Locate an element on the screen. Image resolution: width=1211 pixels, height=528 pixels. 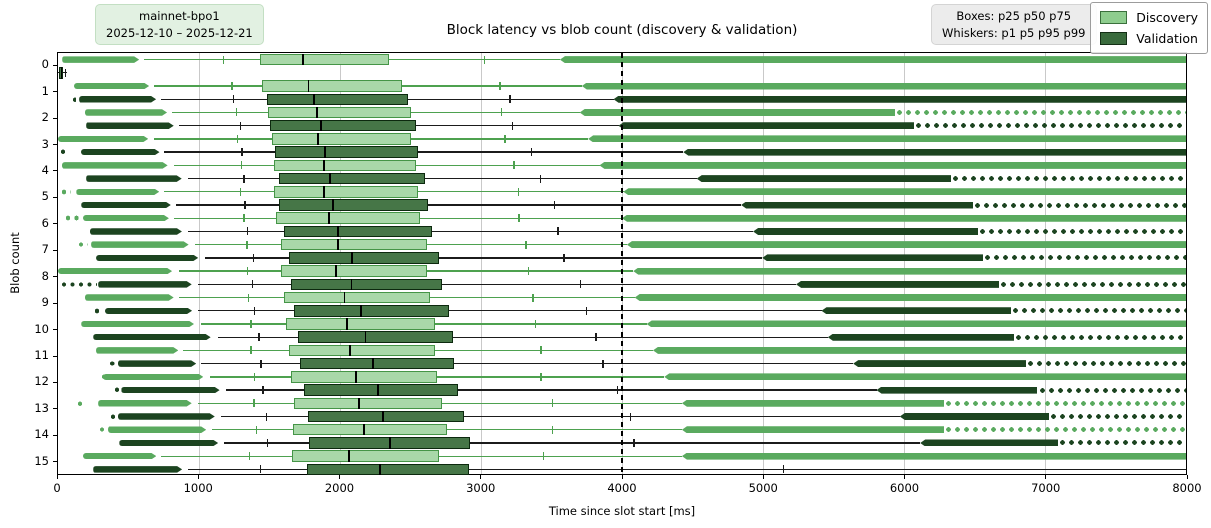
y-tick-label-6: 6 is located at coordinates (45, 222).